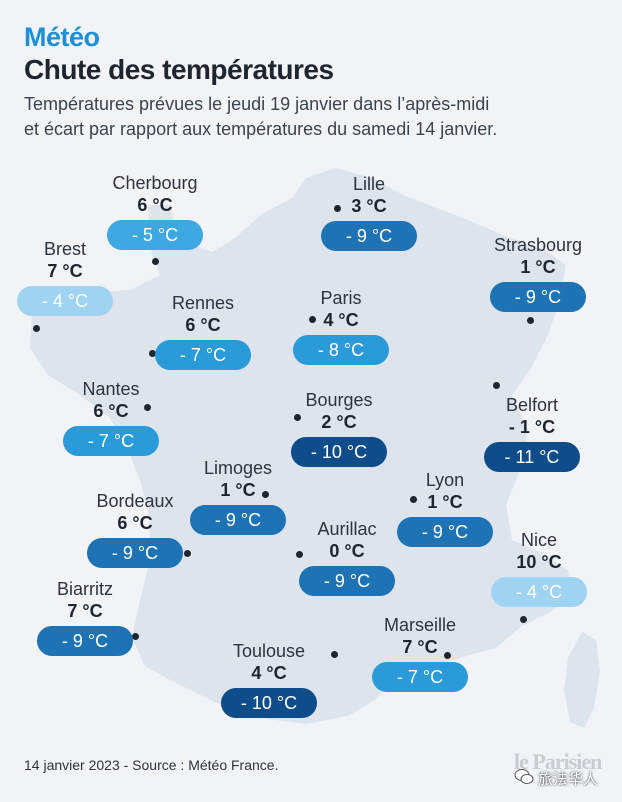 The image size is (622, 802). I want to click on le-parisien-logo: le Parisien, so click(558, 761).